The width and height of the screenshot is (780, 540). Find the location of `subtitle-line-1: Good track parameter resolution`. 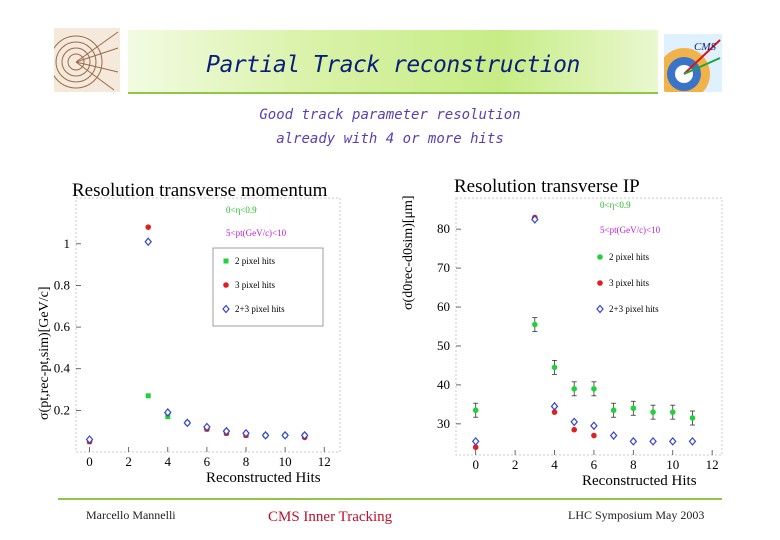

subtitle-line-1: Good track parameter resolution is located at coordinates (390, 115).